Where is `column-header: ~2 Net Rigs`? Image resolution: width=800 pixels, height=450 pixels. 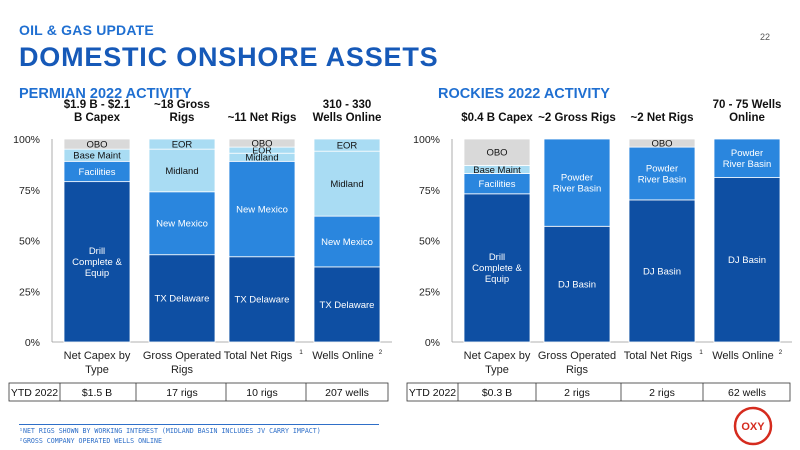 column-header: ~2 Net Rigs is located at coordinates (662, 118).